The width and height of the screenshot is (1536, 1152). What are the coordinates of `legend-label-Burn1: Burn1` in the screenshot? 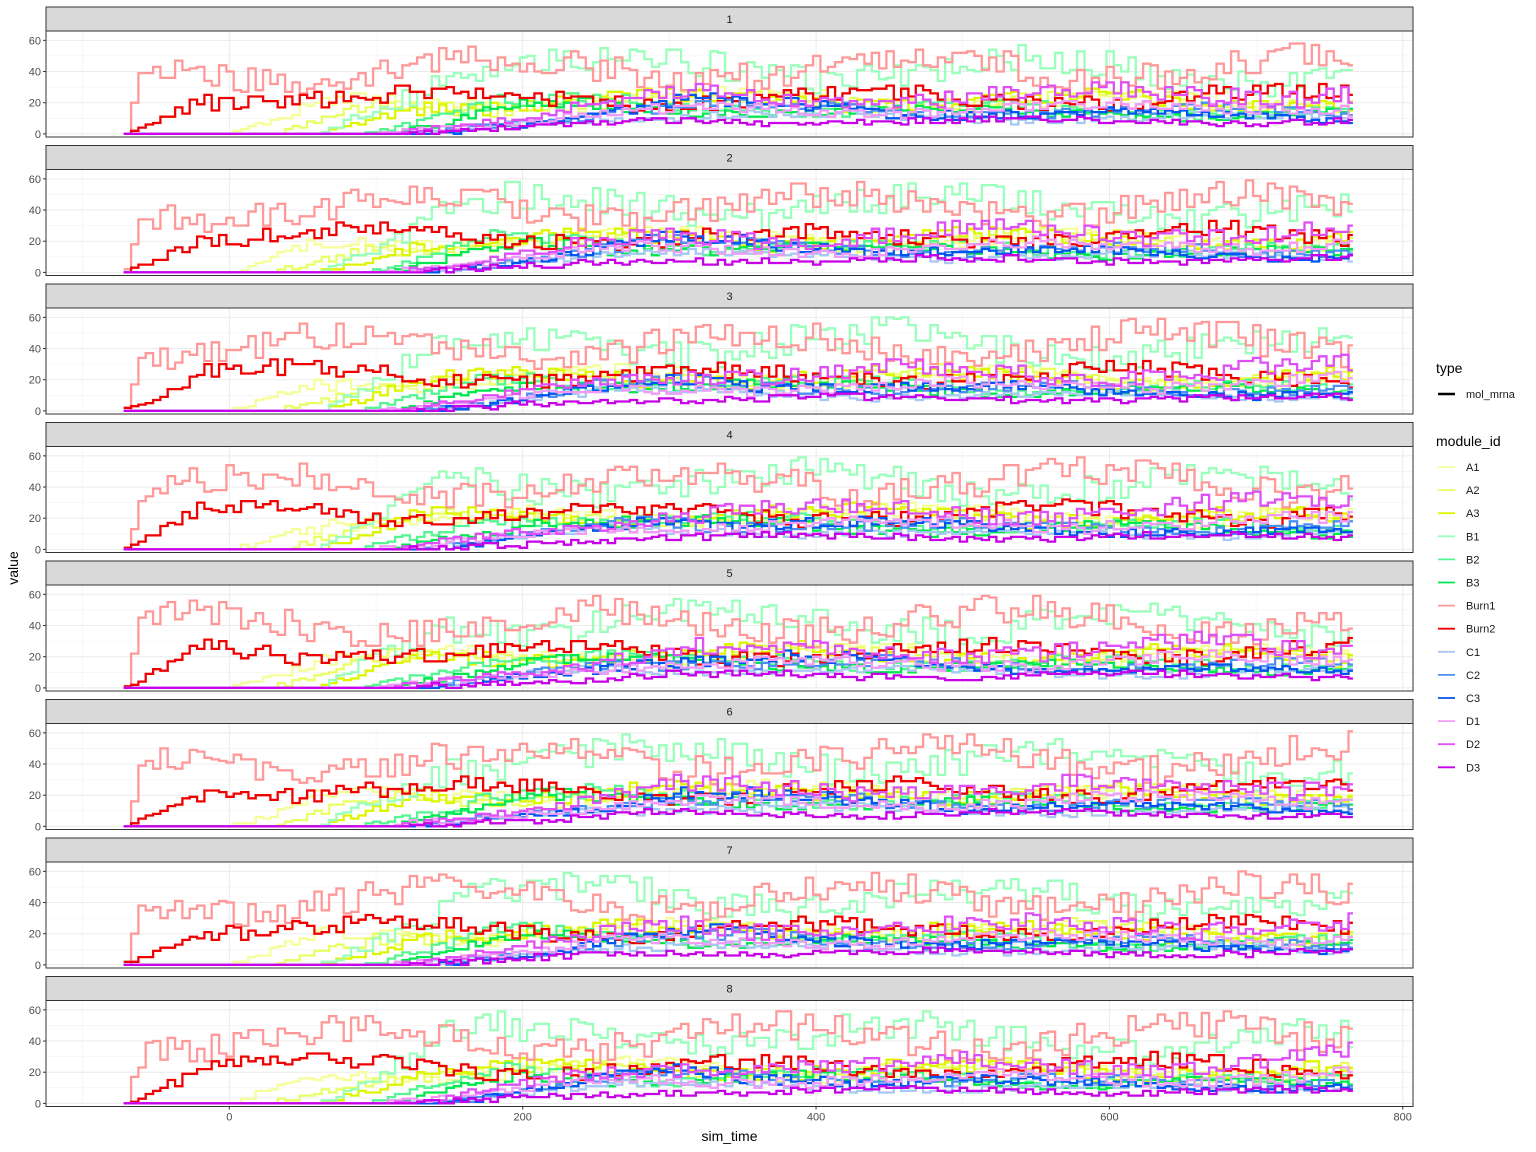 It's located at (1480, 607).